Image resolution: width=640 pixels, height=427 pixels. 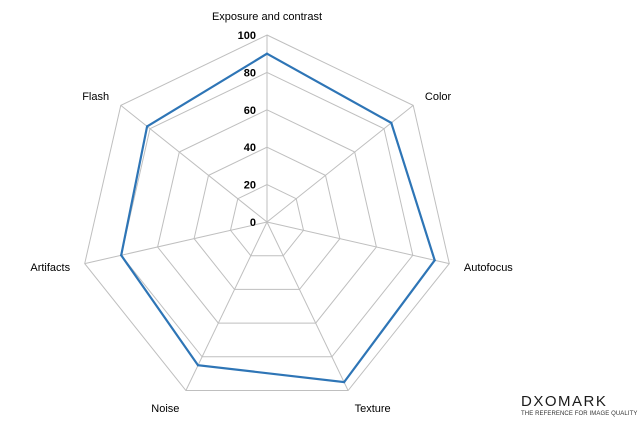 I want to click on axis-label-5: Artifacts, so click(x=50, y=268).